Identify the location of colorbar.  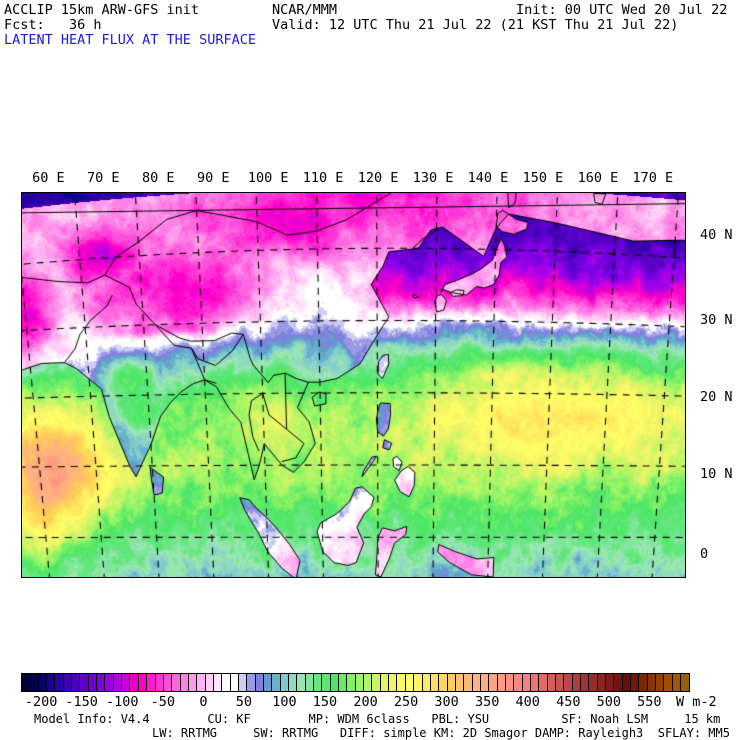
(355, 682).